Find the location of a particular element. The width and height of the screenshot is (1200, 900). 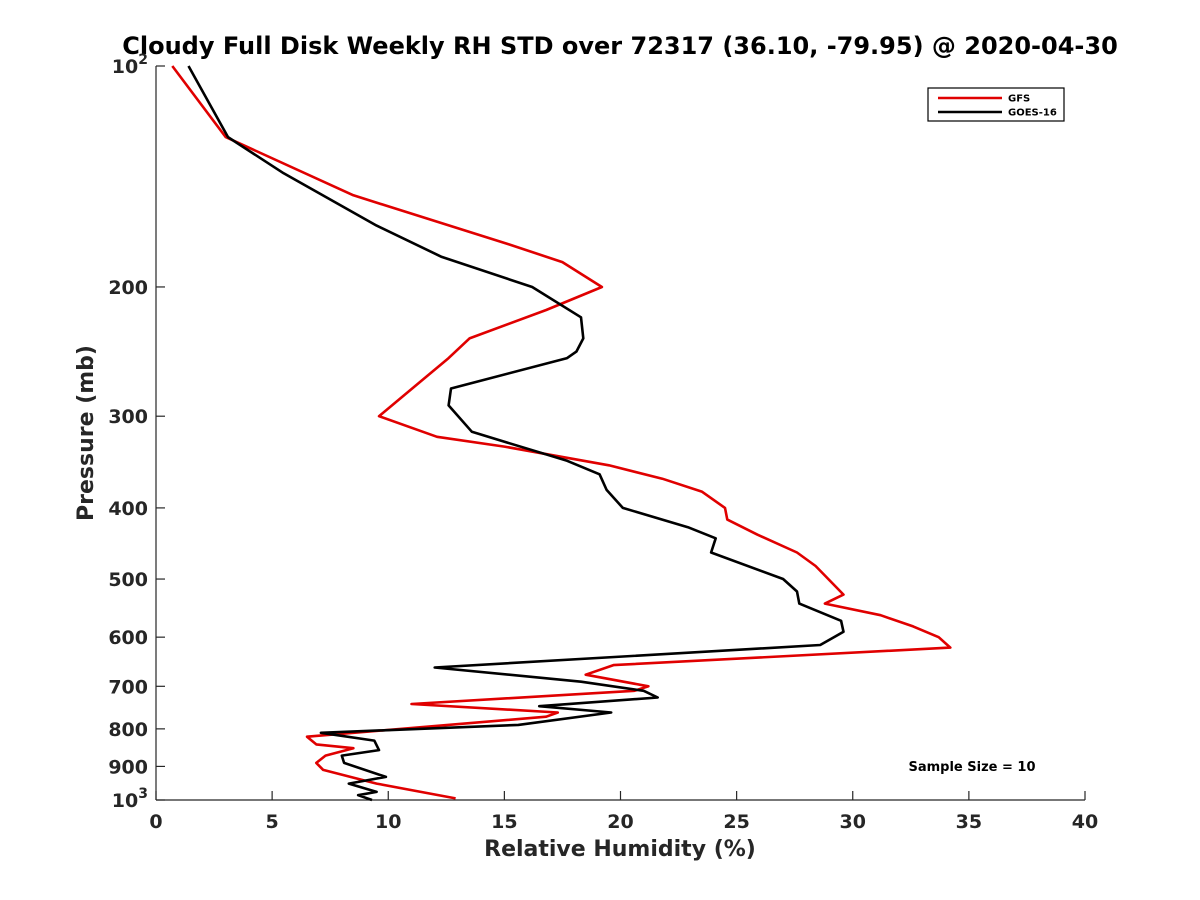

sample-size-annotation: Sample Size = 10 is located at coordinates (971, 767).